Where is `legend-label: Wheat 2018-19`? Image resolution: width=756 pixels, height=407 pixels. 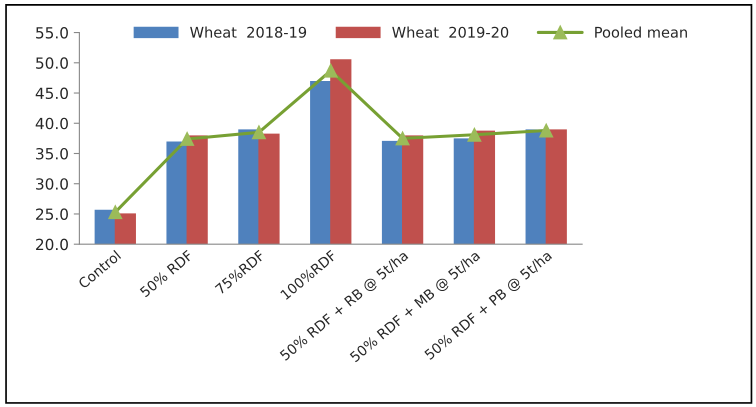
legend-label: Wheat 2018-19 is located at coordinates (248, 32).